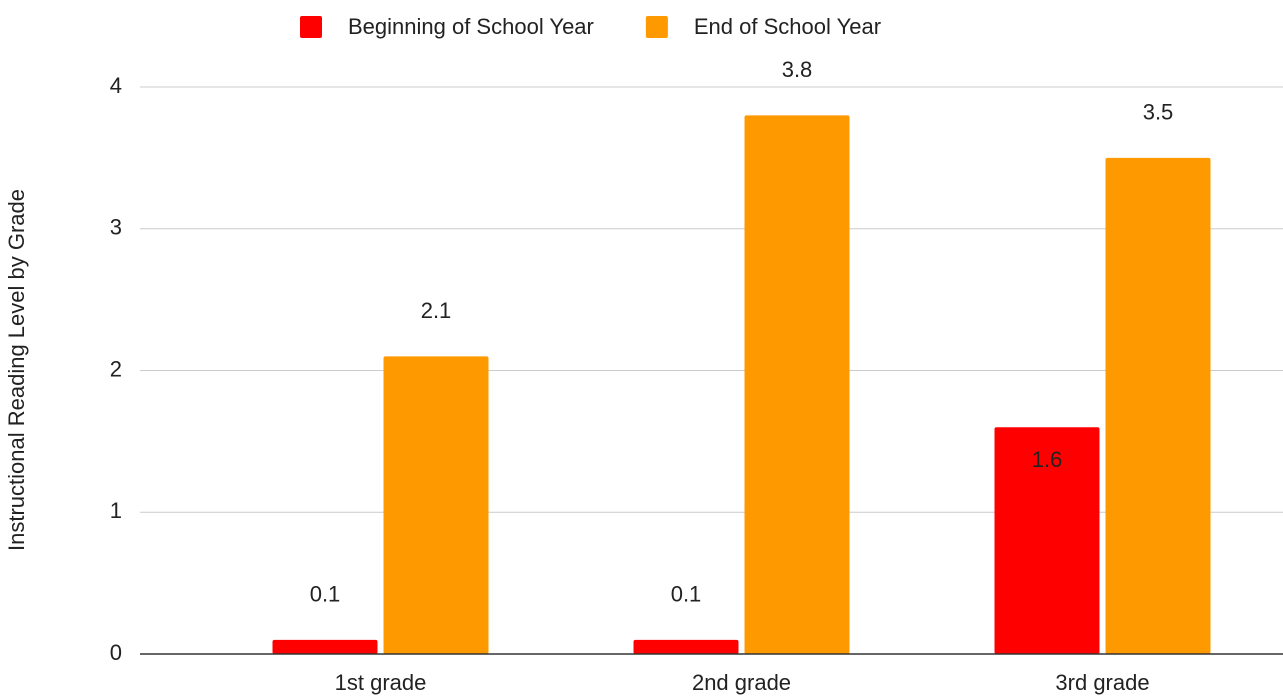 The image size is (1283, 698). I want to click on y-tick-label: 1, so click(116, 510).